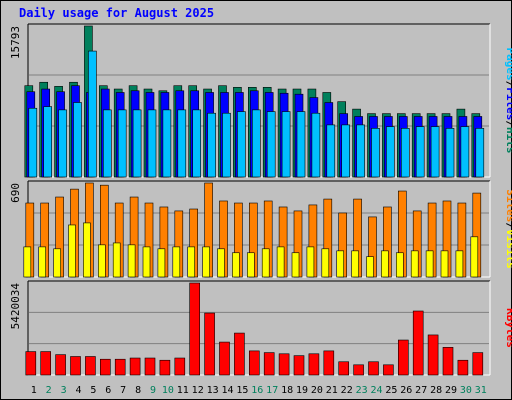  What do you see at coordinates (391, 390) in the screenshot?
I see `x-axis-day-label: 25` at bounding box center [391, 390].